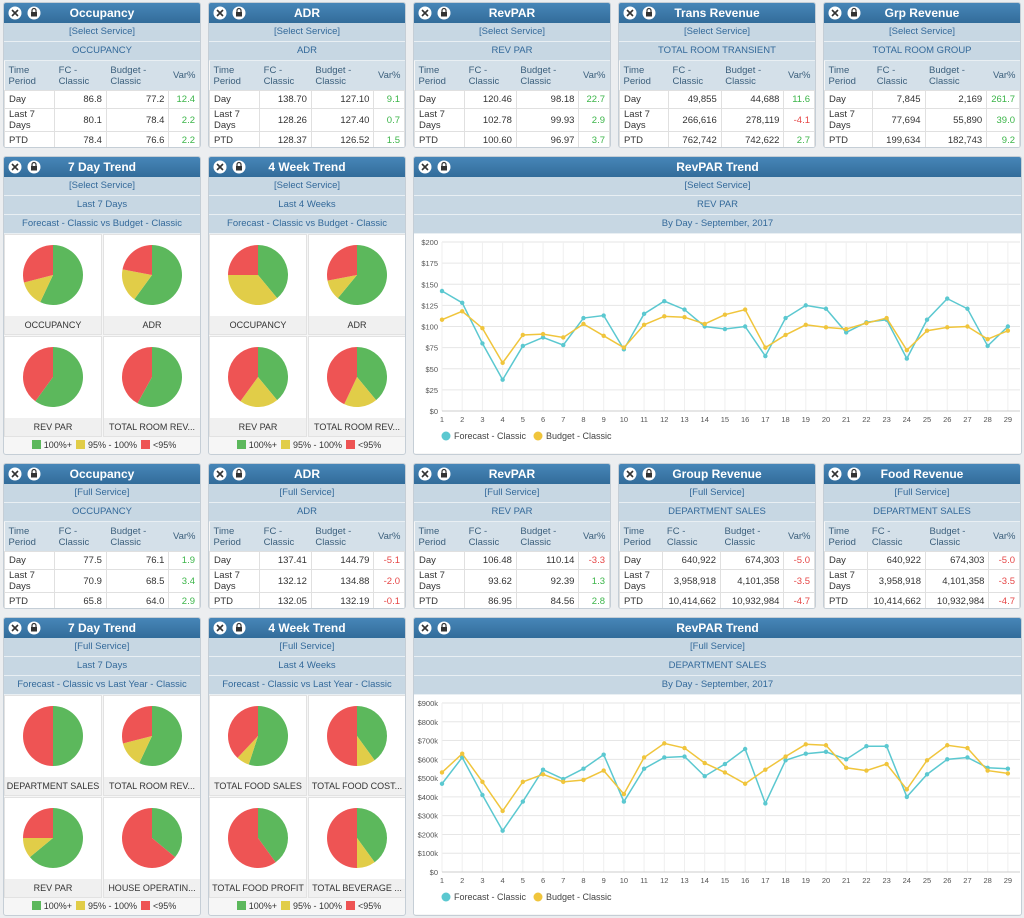 The image size is (1024, 918). Describe the element at coordinates (844, 13) in the screenshot. I see `header-icons` at that location.